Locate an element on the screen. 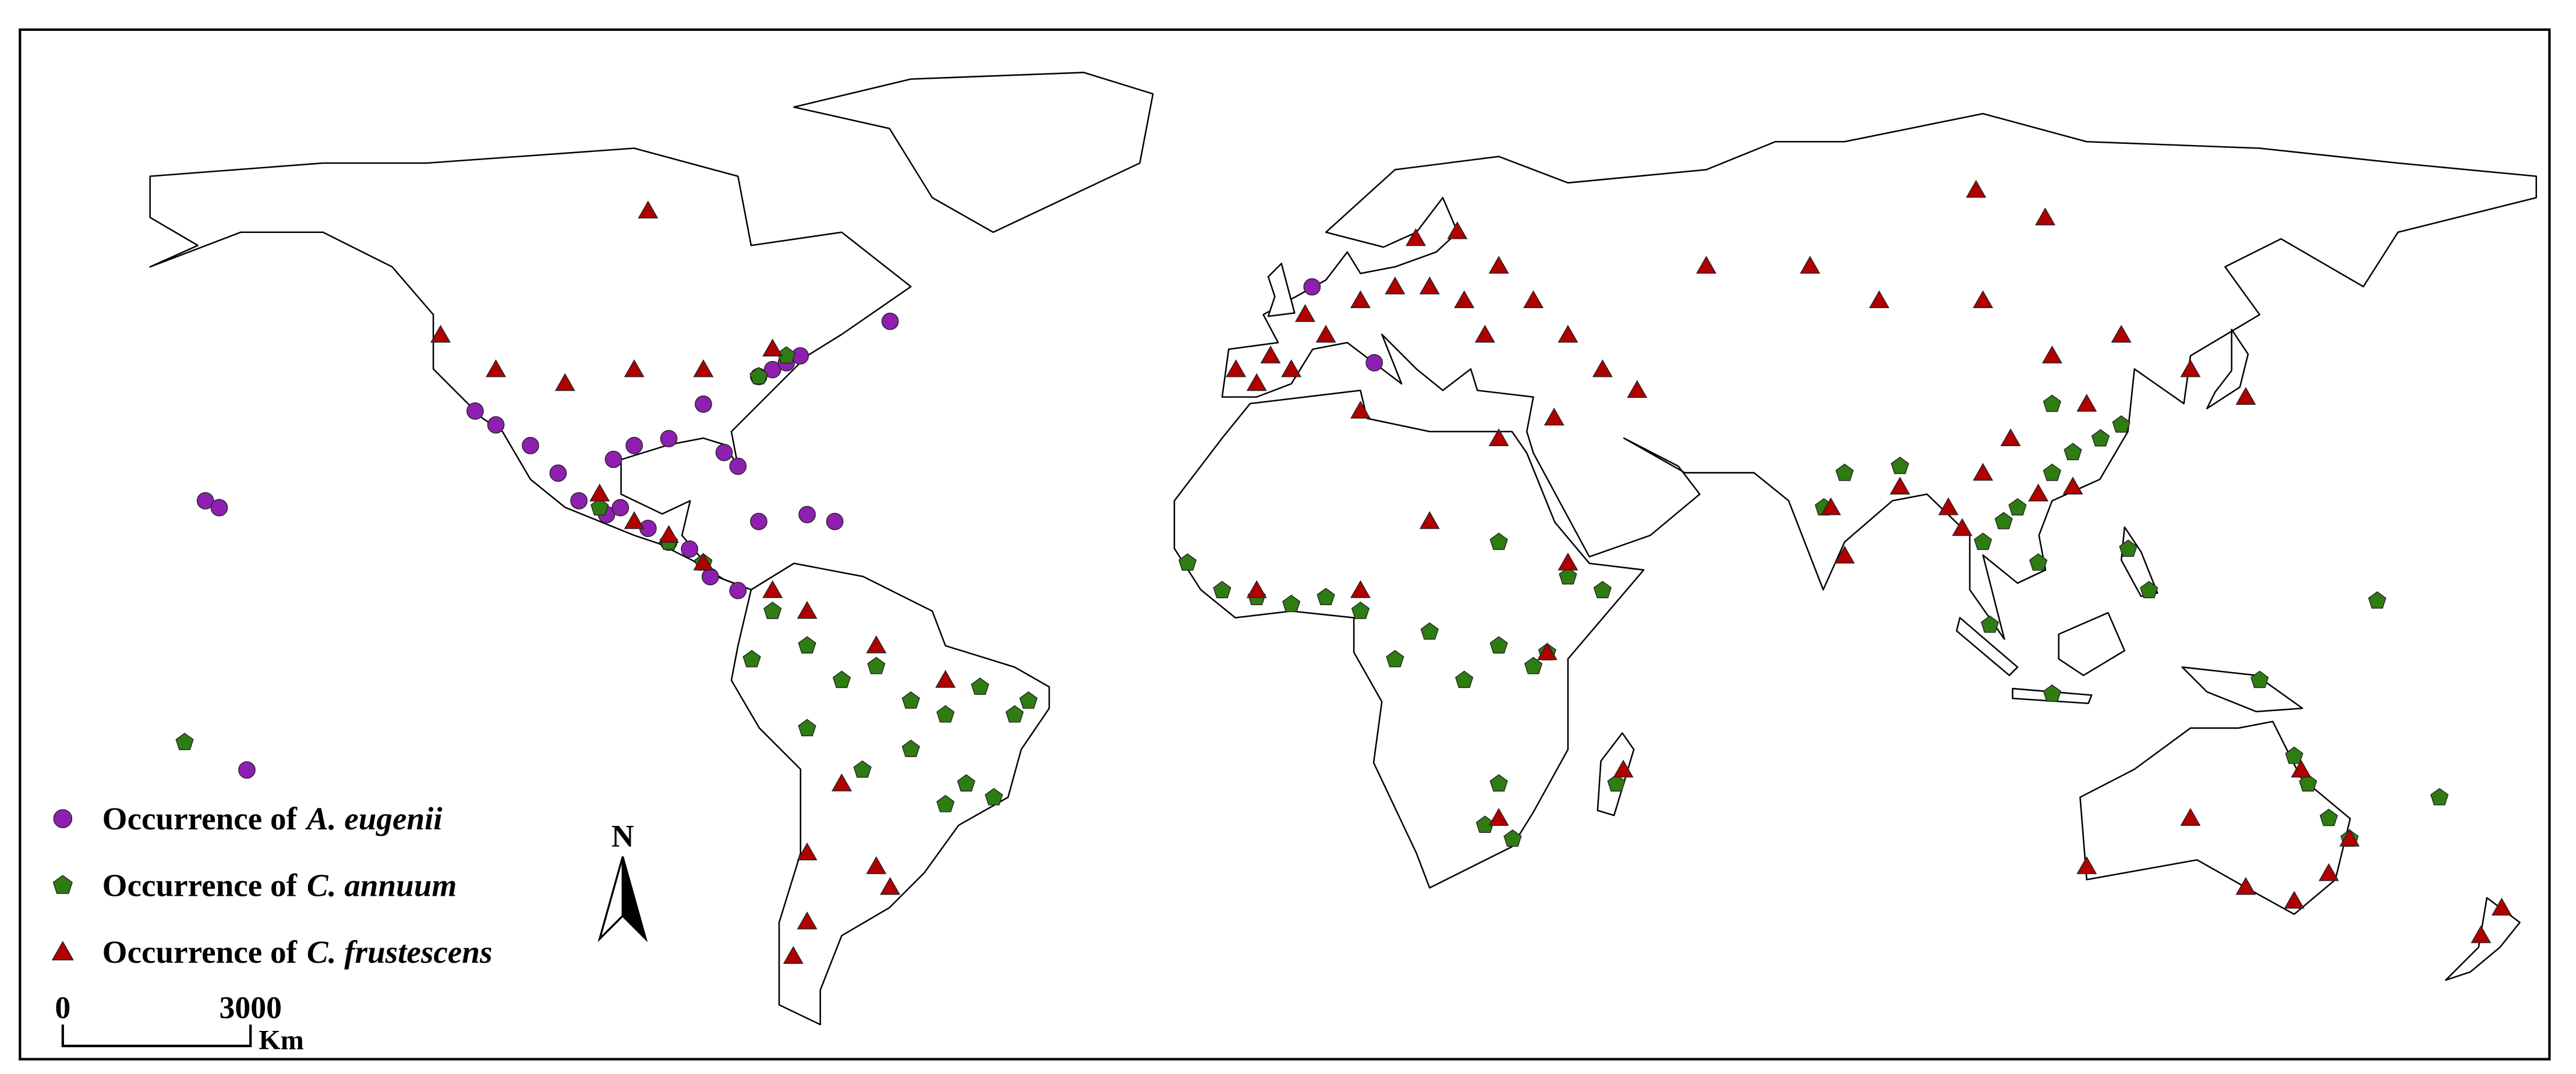 The height and width of the screenshot is (1074, 2576). north-label: N is located at coordinates (622, 836).